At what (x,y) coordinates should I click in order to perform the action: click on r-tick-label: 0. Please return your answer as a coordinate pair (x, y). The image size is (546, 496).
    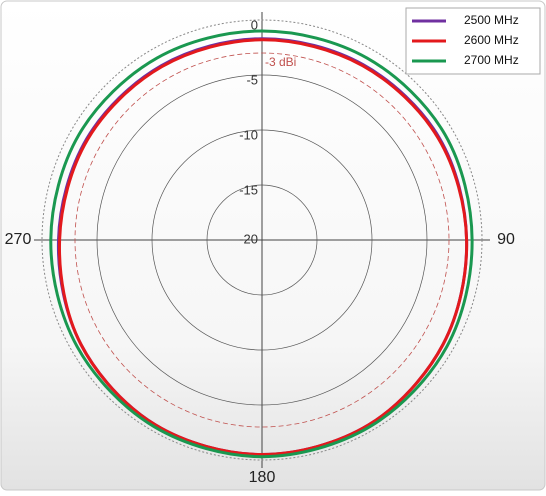
    Looking at the image, I should click on (254, 24).